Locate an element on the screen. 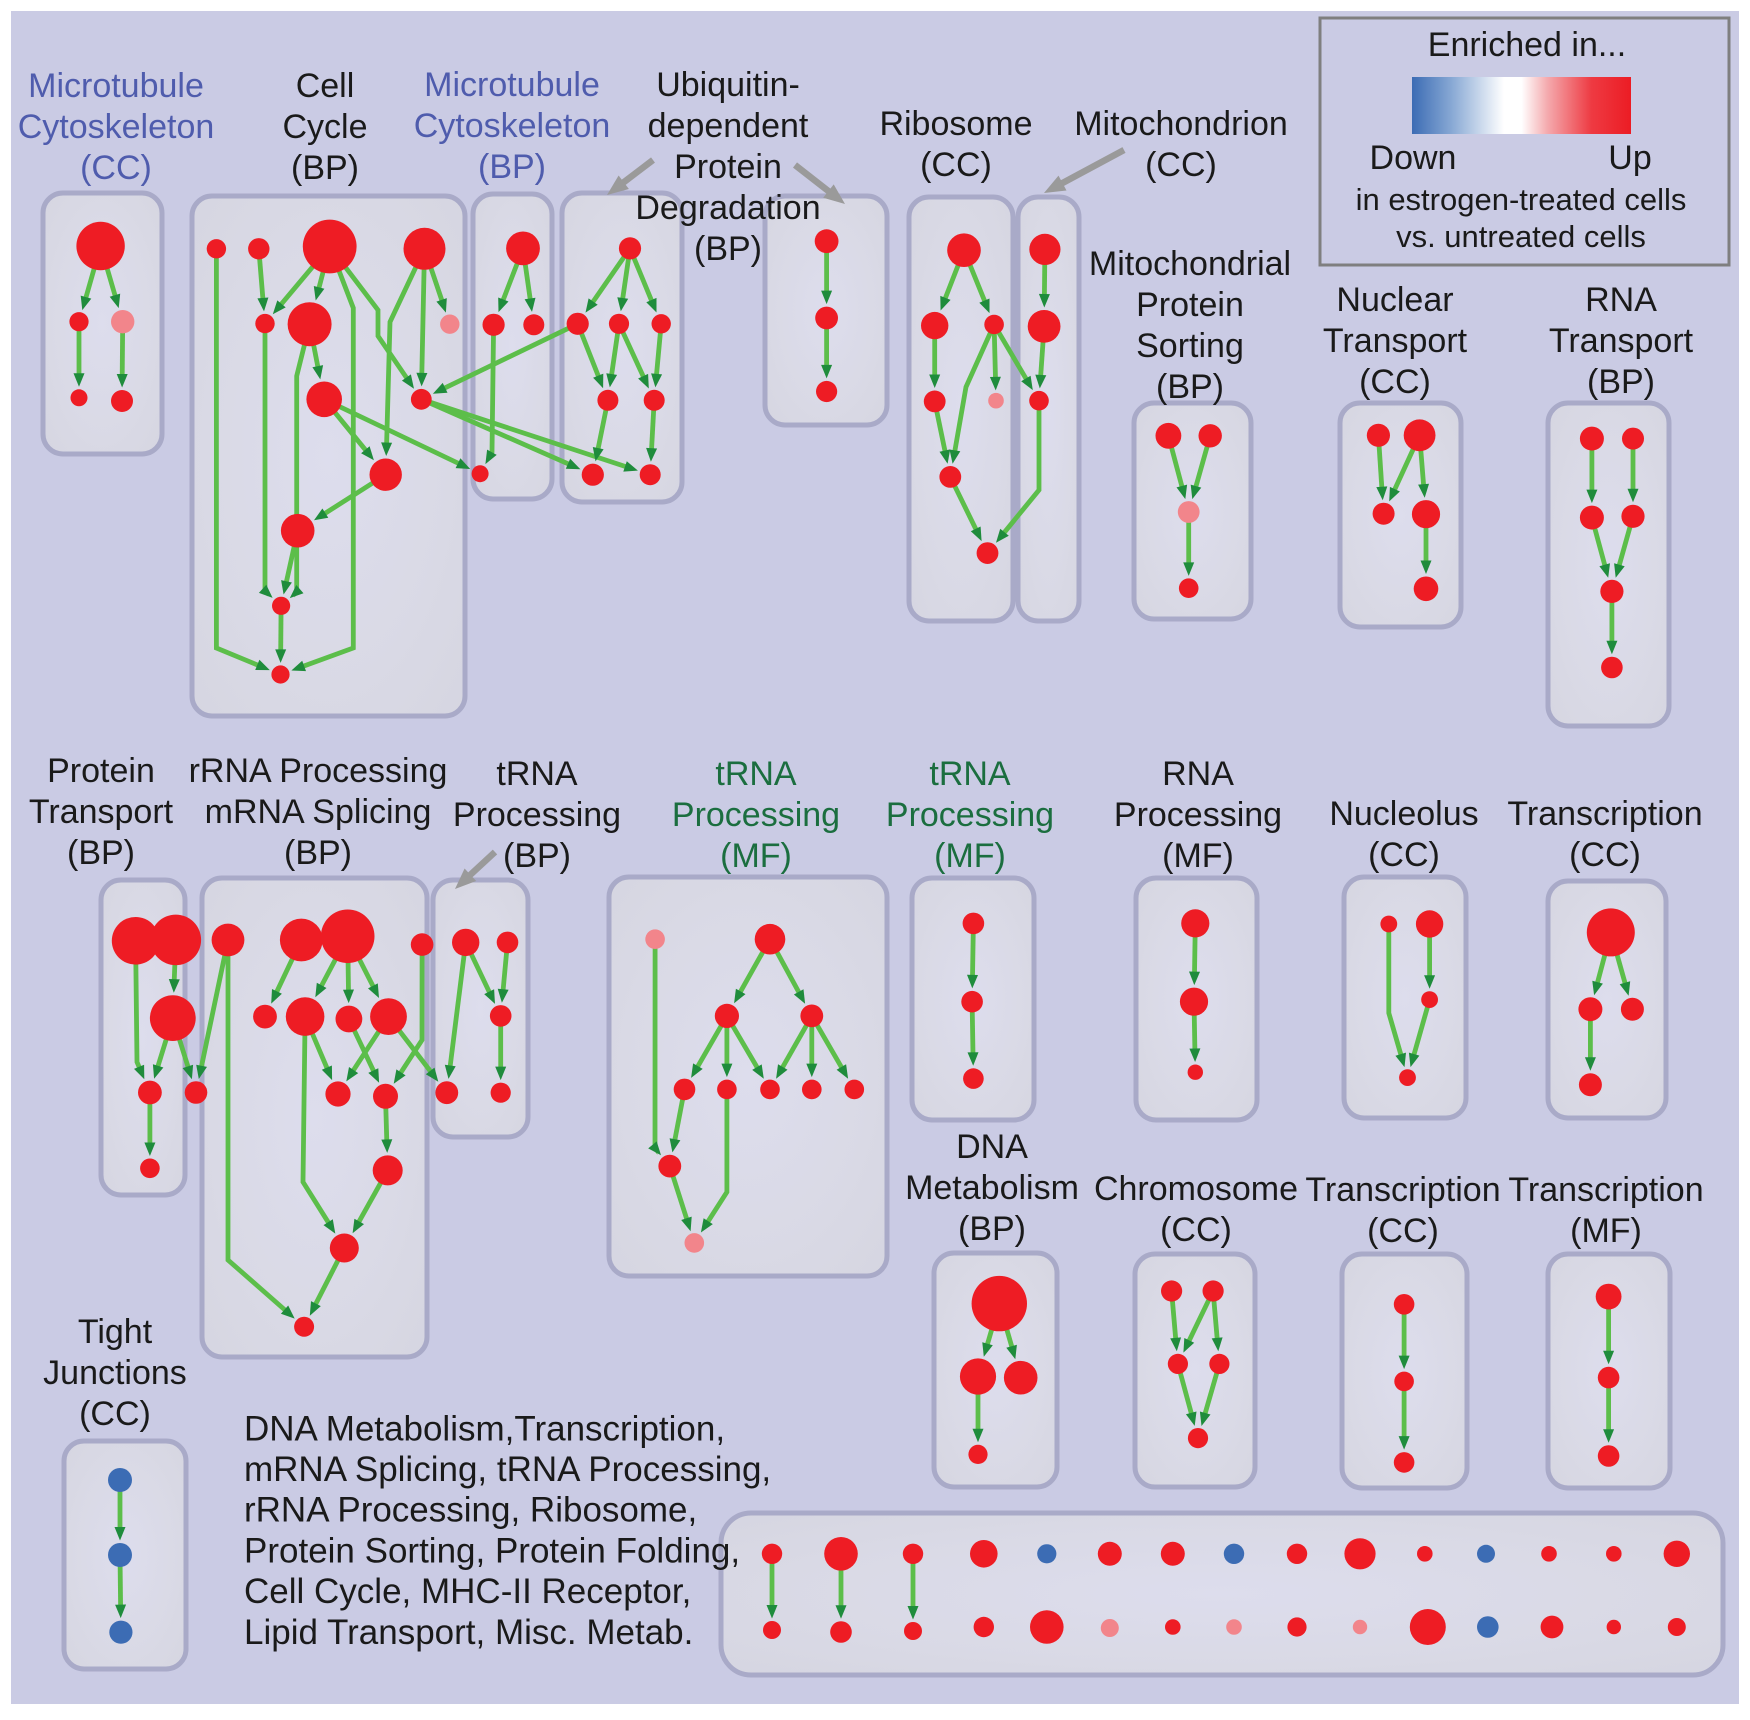 This screenshot has width=1750, height=1720. svg-text: dependent is located at coordinates (728, 126).